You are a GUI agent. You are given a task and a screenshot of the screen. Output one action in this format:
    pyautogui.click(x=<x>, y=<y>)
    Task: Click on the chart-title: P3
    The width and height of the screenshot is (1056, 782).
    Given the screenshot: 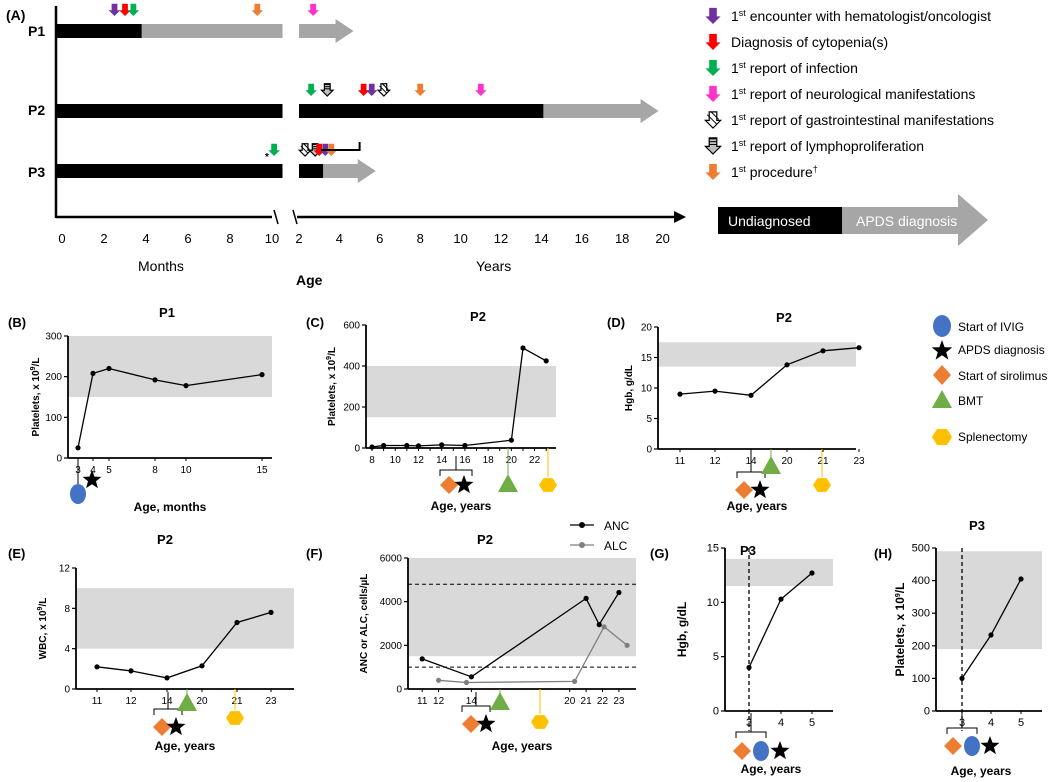 What is the action you would take?
    pyautogui.click(x=977, y=525)
    